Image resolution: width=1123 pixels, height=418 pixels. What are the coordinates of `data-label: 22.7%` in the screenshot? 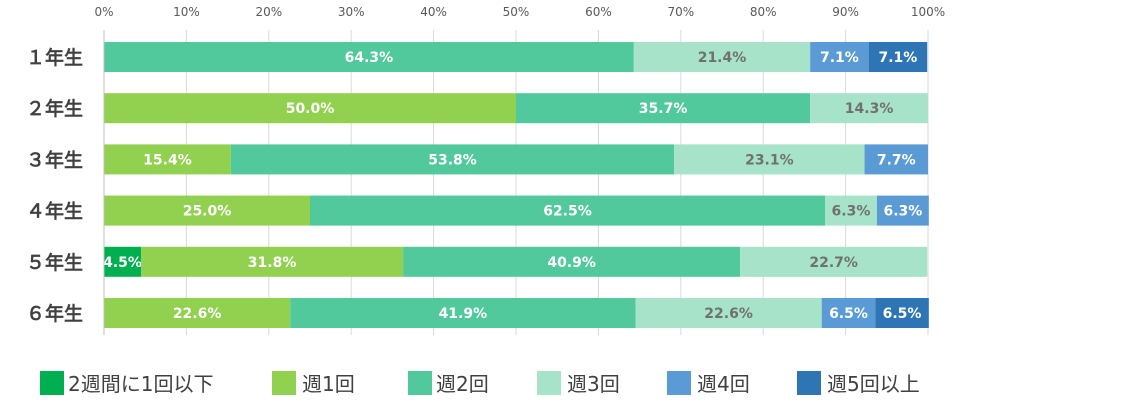 It's located at (833, 263).